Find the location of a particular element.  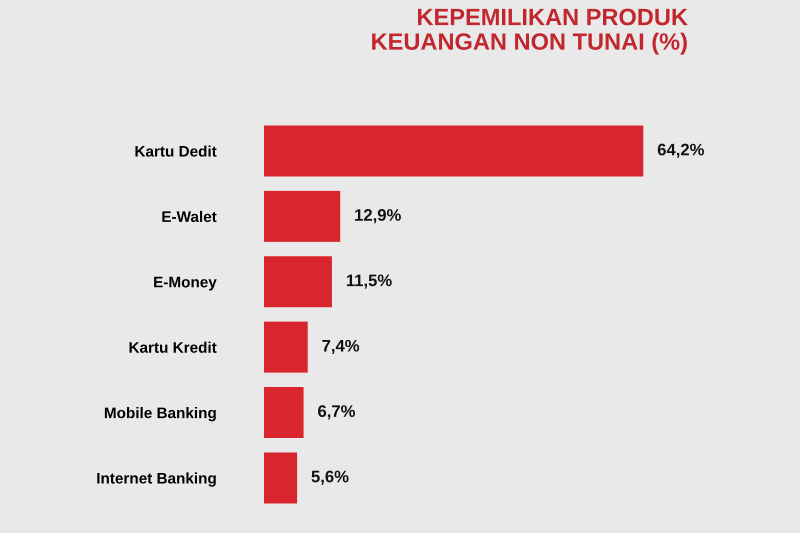

y-tick-label: Kartu Kredit is located at coordinates (173, 347).